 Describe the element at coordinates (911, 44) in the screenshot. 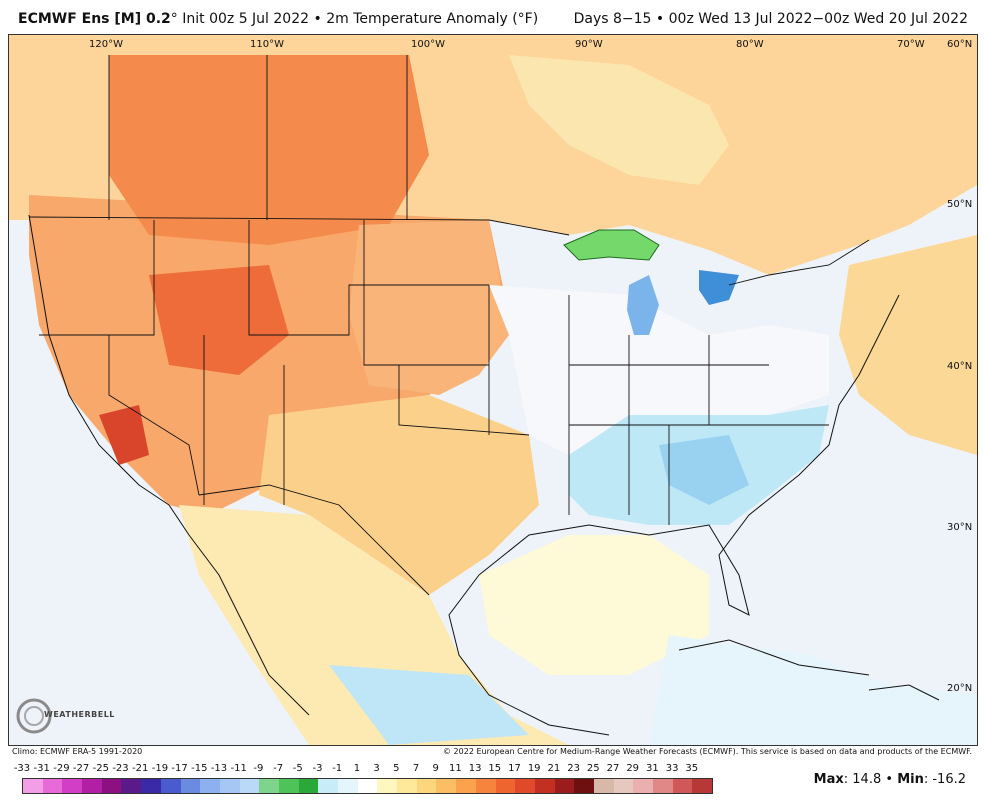

I see `lon-label-70w: 70°W` at that location.